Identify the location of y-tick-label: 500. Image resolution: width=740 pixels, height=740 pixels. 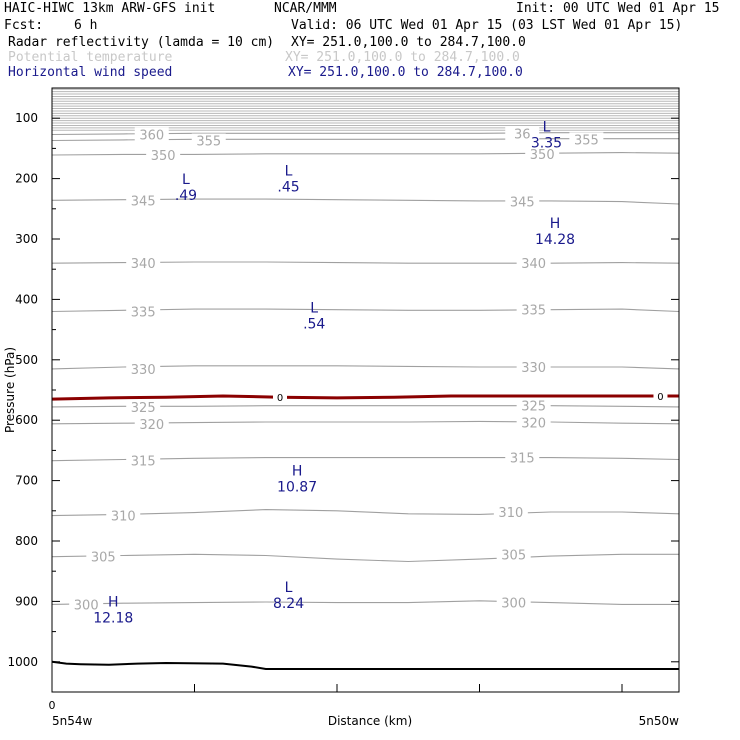
(26, 360).